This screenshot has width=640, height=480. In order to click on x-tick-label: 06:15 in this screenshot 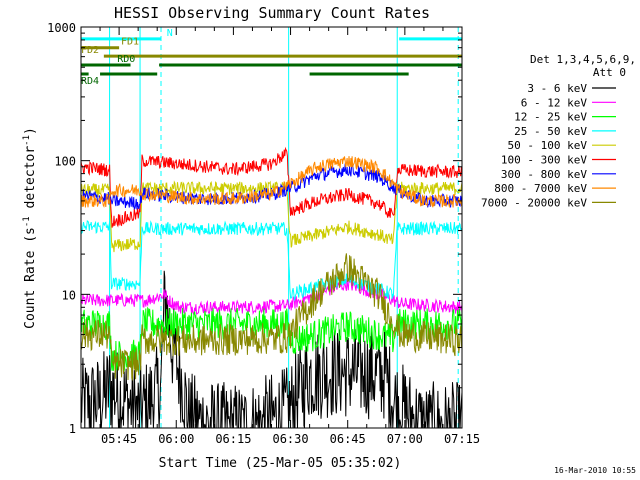, I will do `click(233, 439)`.